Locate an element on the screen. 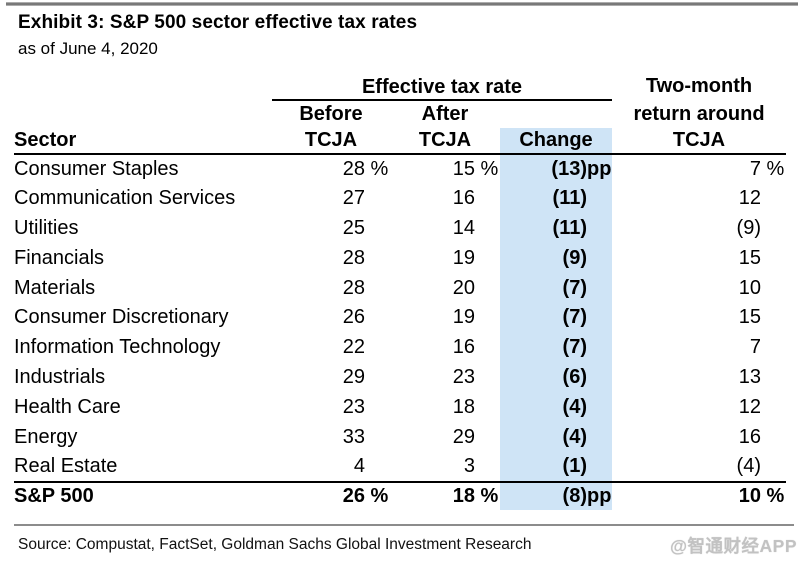  group-header-row: Effective tax rate Two-month is located at coordinates (400, 88).